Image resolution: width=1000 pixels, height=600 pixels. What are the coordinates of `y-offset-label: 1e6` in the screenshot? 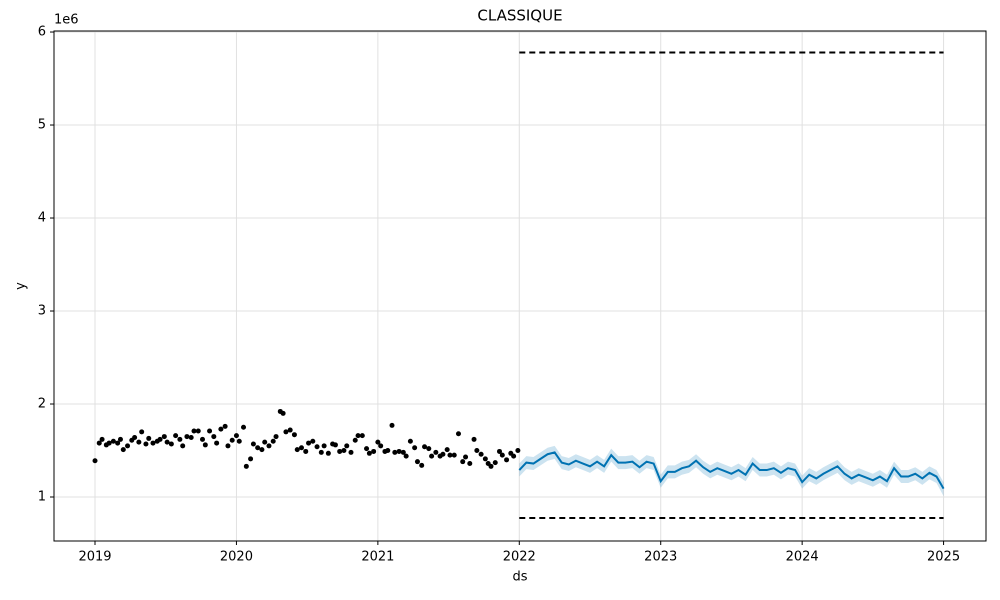 It's located at (66, 20).